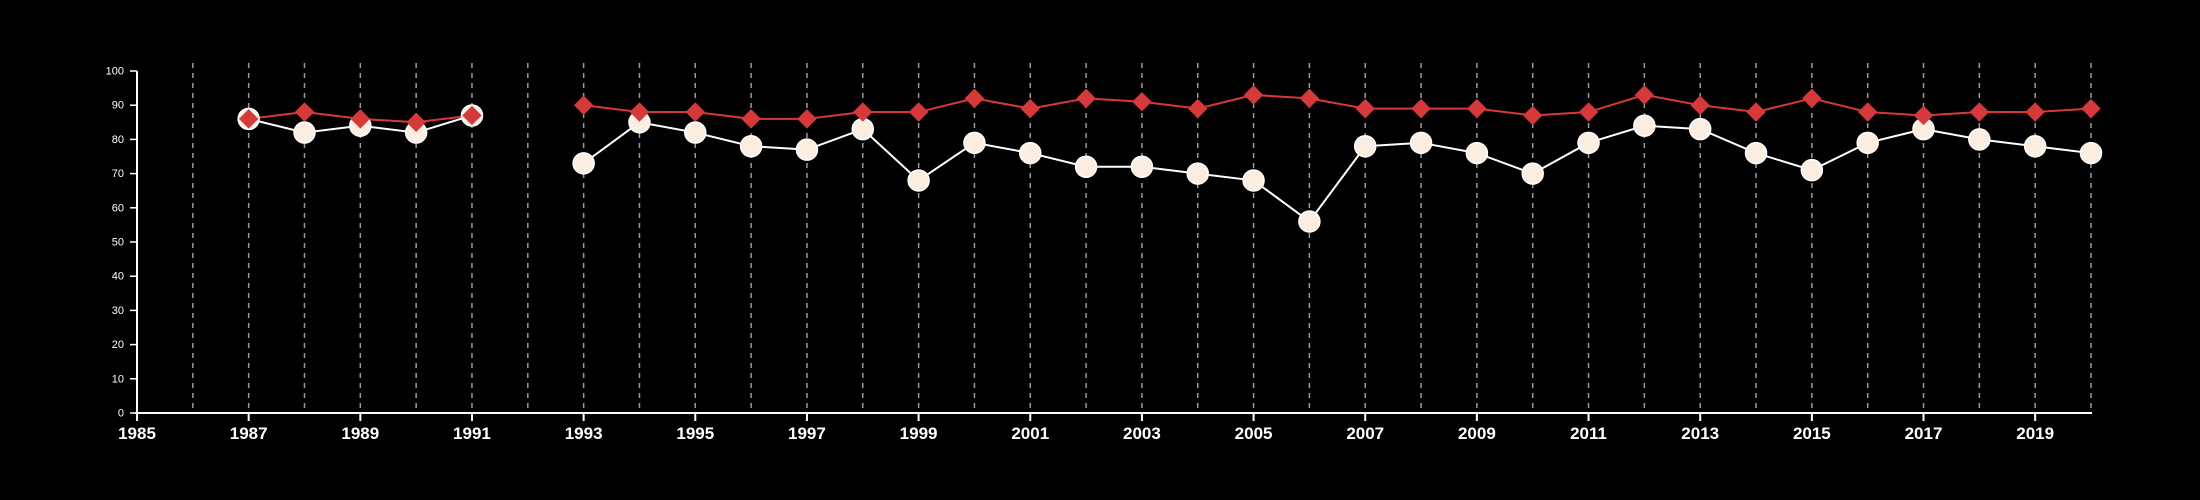  I want to click on series-1-point-2019, so click(2035, 112).